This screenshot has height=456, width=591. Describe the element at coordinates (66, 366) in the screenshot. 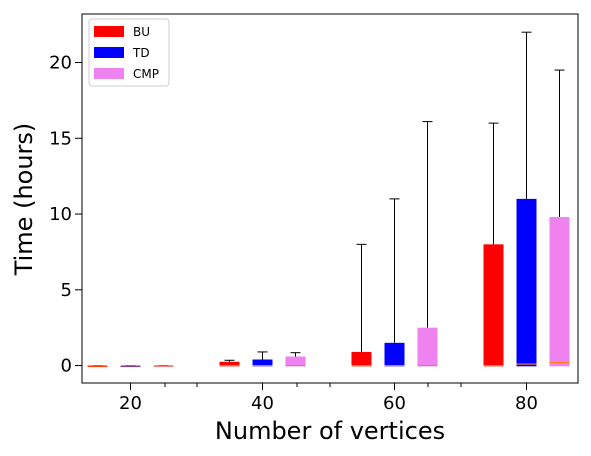

I see `y-tick-label: 0` at that location.